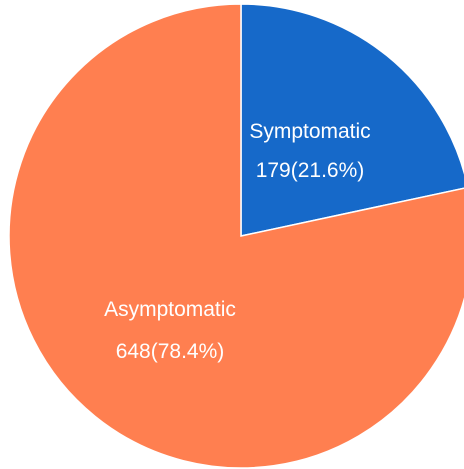 The image size is (464, 469). Describe the element at coordinates (310, 170) in the screenshot. I see `slice-value-symptomatic: 179(21.6%)` at that location.